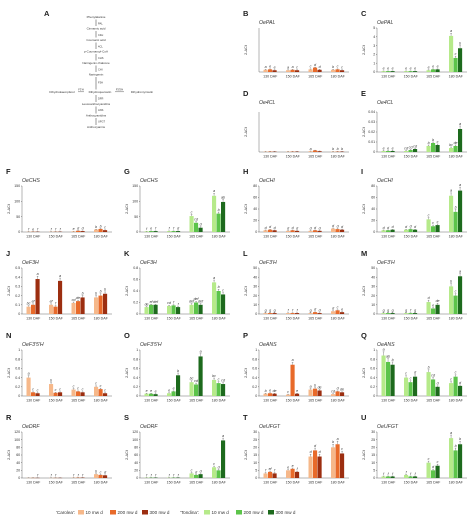 The height and width of the screenshot is (524, 474). What do you see at coordinates (96, 40) in the screenshot?
I see `pathway-node: Coumaric acid` at bounding box center [96, 40].